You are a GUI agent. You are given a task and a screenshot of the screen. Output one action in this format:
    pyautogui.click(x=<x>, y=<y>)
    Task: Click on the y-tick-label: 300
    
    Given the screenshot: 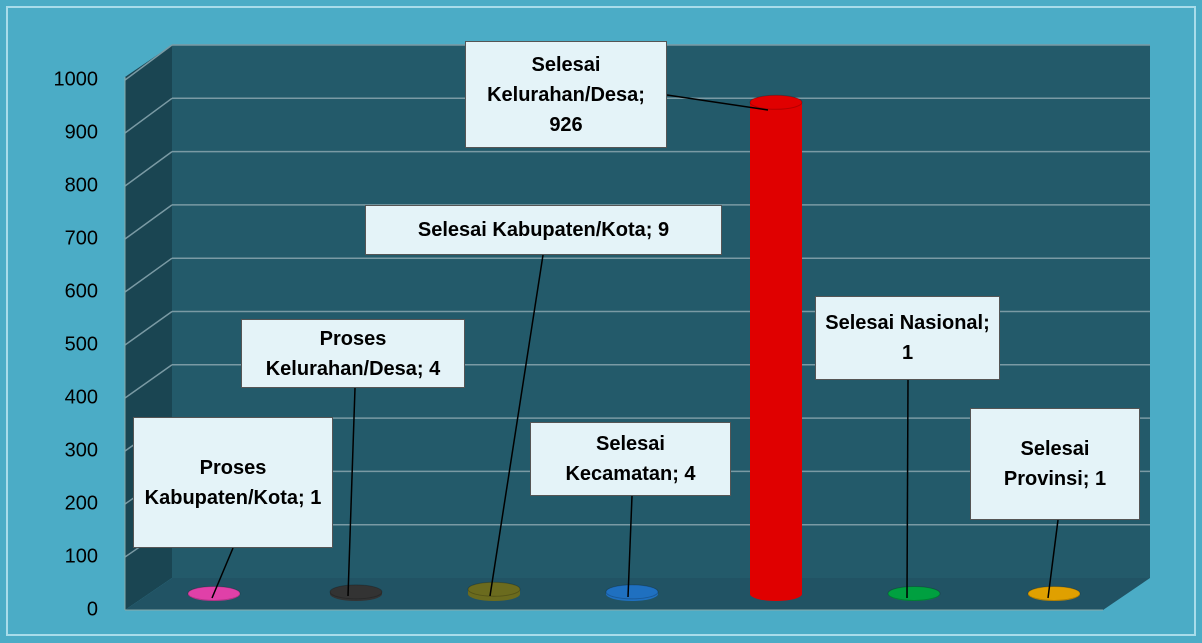 What is the action you would take?
    pyautogui.click(x=81, y=450)
    